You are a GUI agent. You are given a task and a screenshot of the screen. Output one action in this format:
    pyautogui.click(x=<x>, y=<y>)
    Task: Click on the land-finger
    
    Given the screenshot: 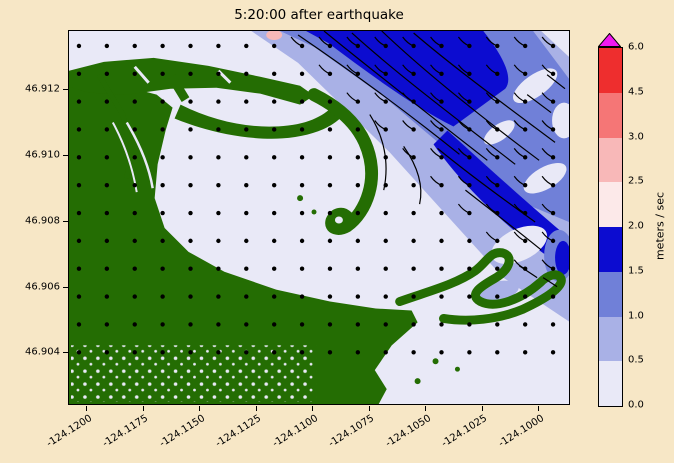 What is the action you would take?
    pyautogui.click(x=178, y=88)
    